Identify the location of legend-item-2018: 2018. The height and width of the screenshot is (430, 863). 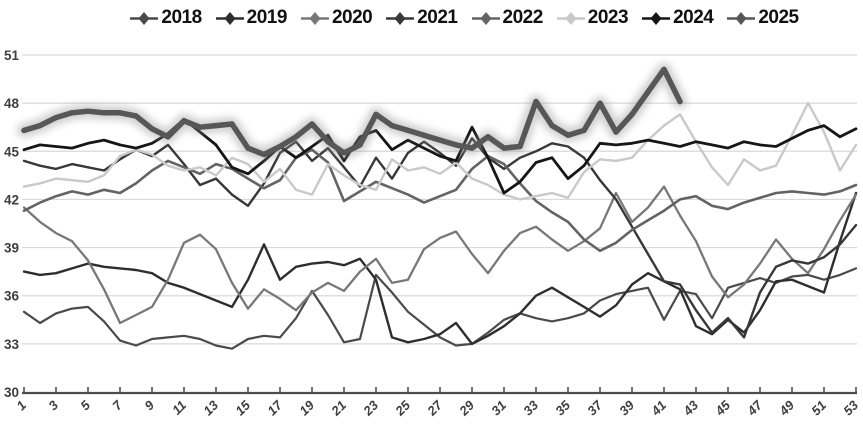
(166, 18).